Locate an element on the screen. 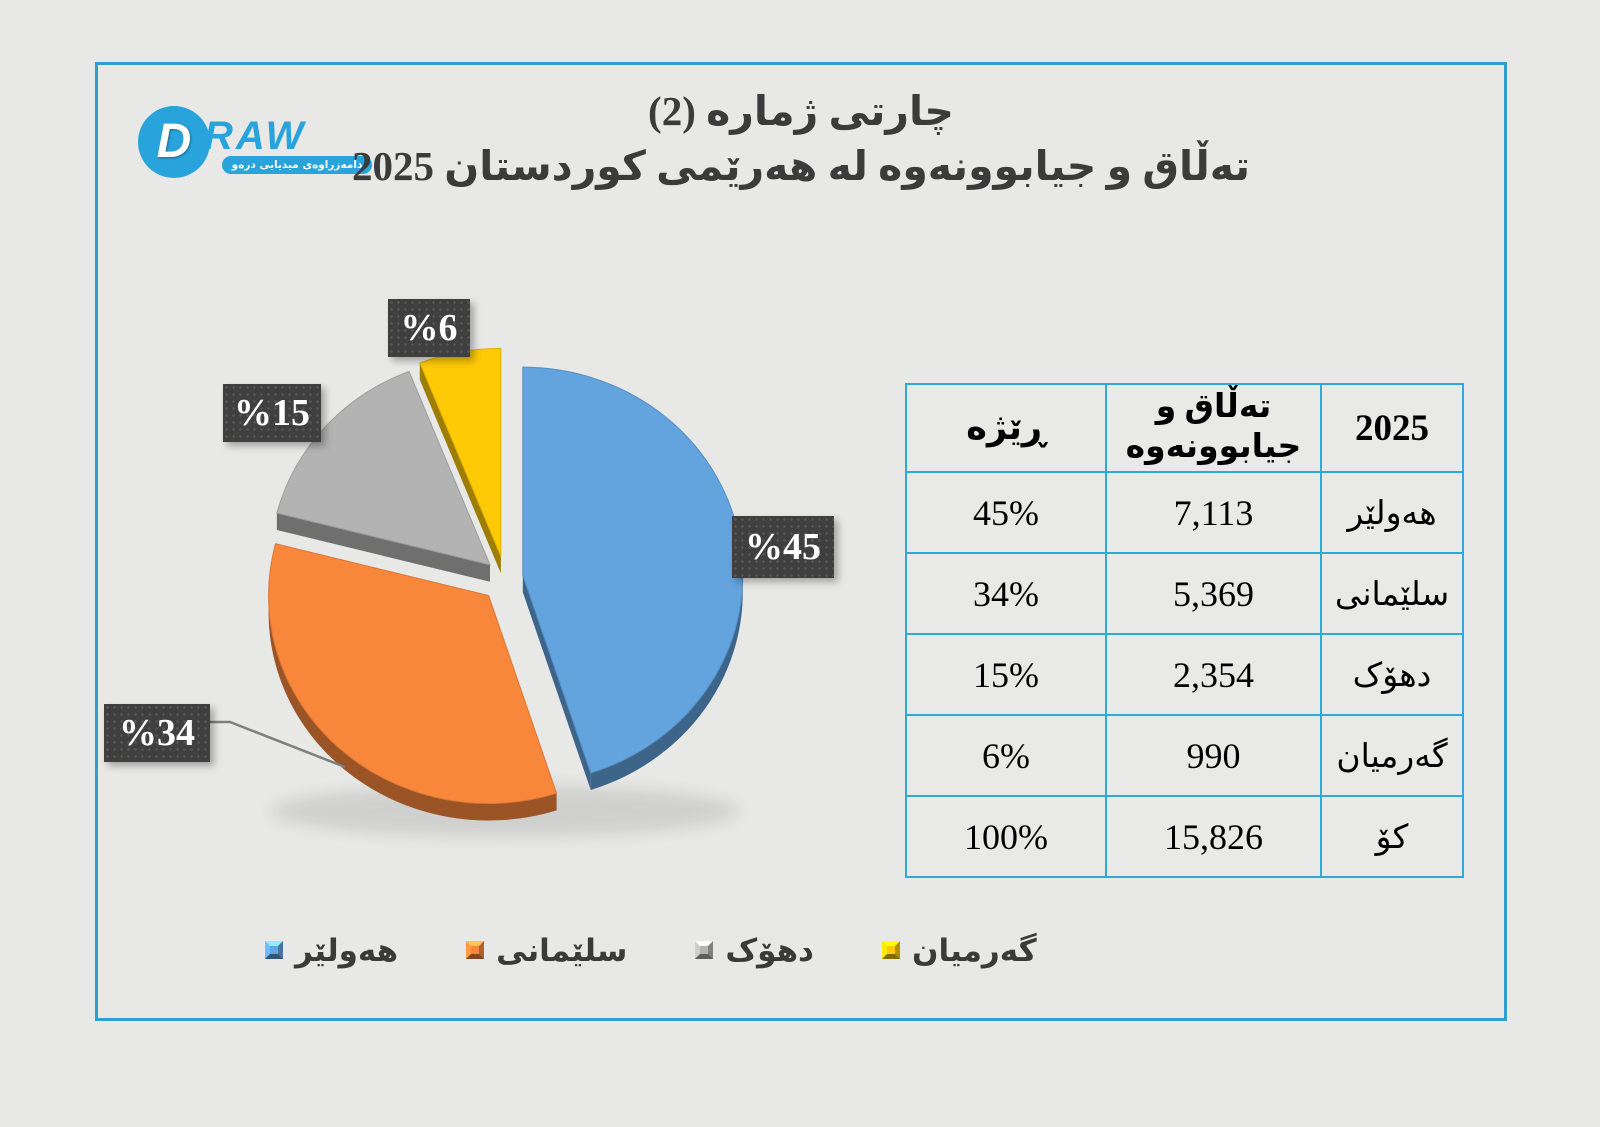 The height and width of the screenshot is (1127, 1600). legend-item-duhok: دهۆک is located at coordinates (754, 950).